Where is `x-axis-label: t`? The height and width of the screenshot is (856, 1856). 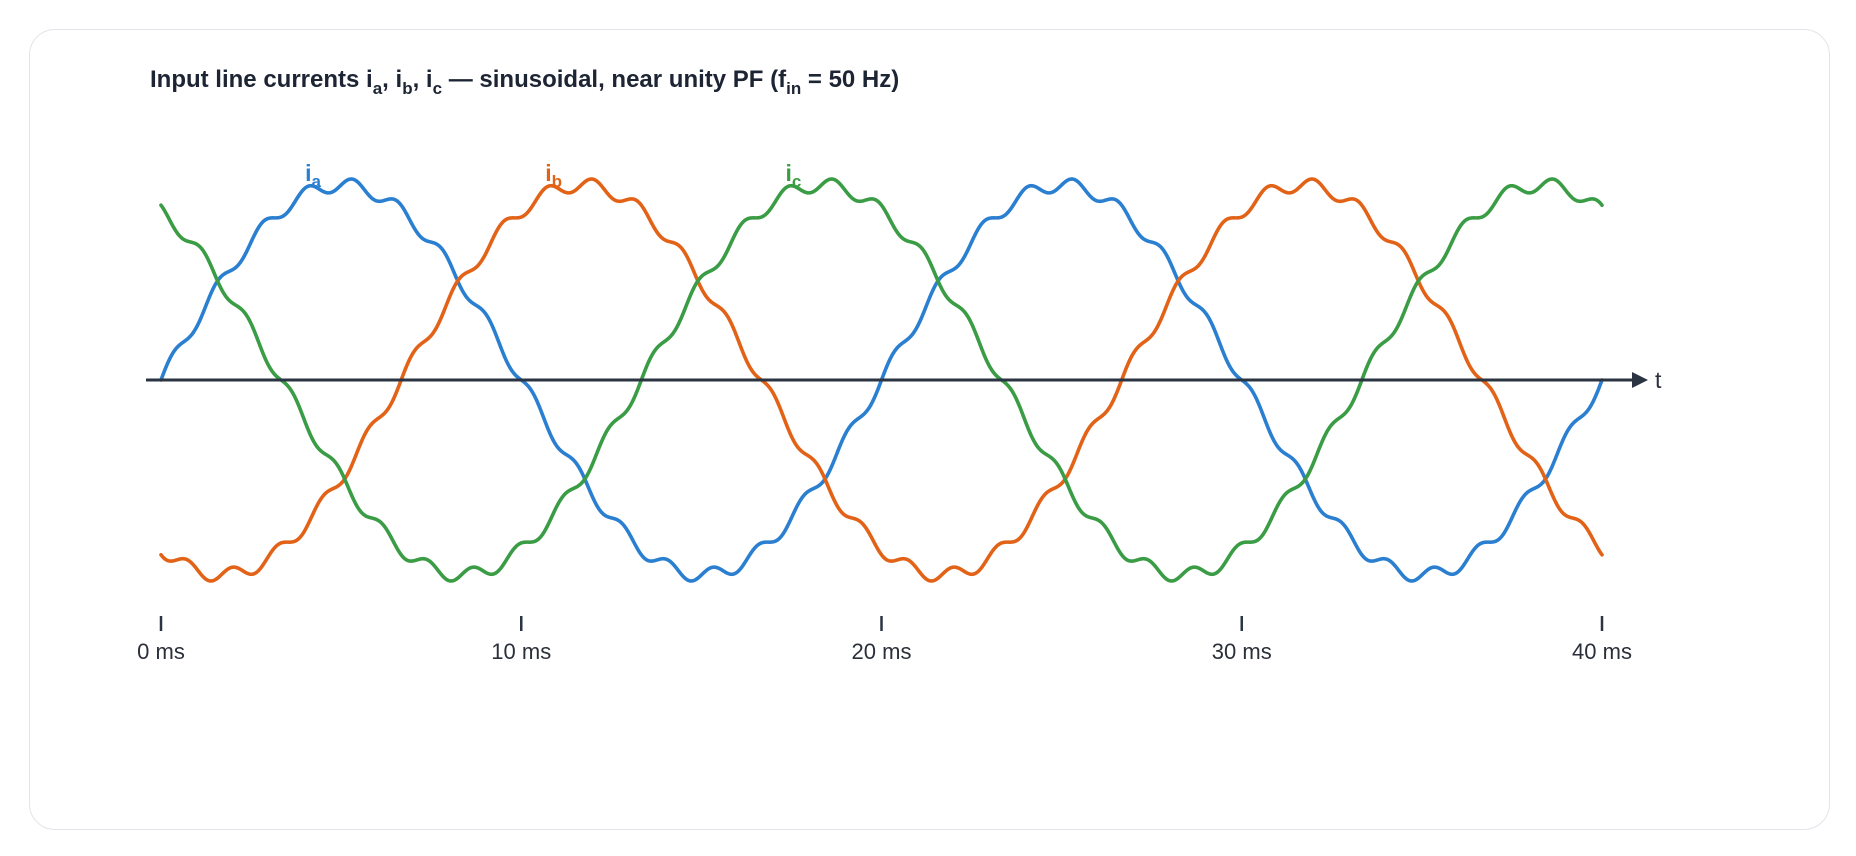 x-axis-label: t is located at coordinates (1658, 380).